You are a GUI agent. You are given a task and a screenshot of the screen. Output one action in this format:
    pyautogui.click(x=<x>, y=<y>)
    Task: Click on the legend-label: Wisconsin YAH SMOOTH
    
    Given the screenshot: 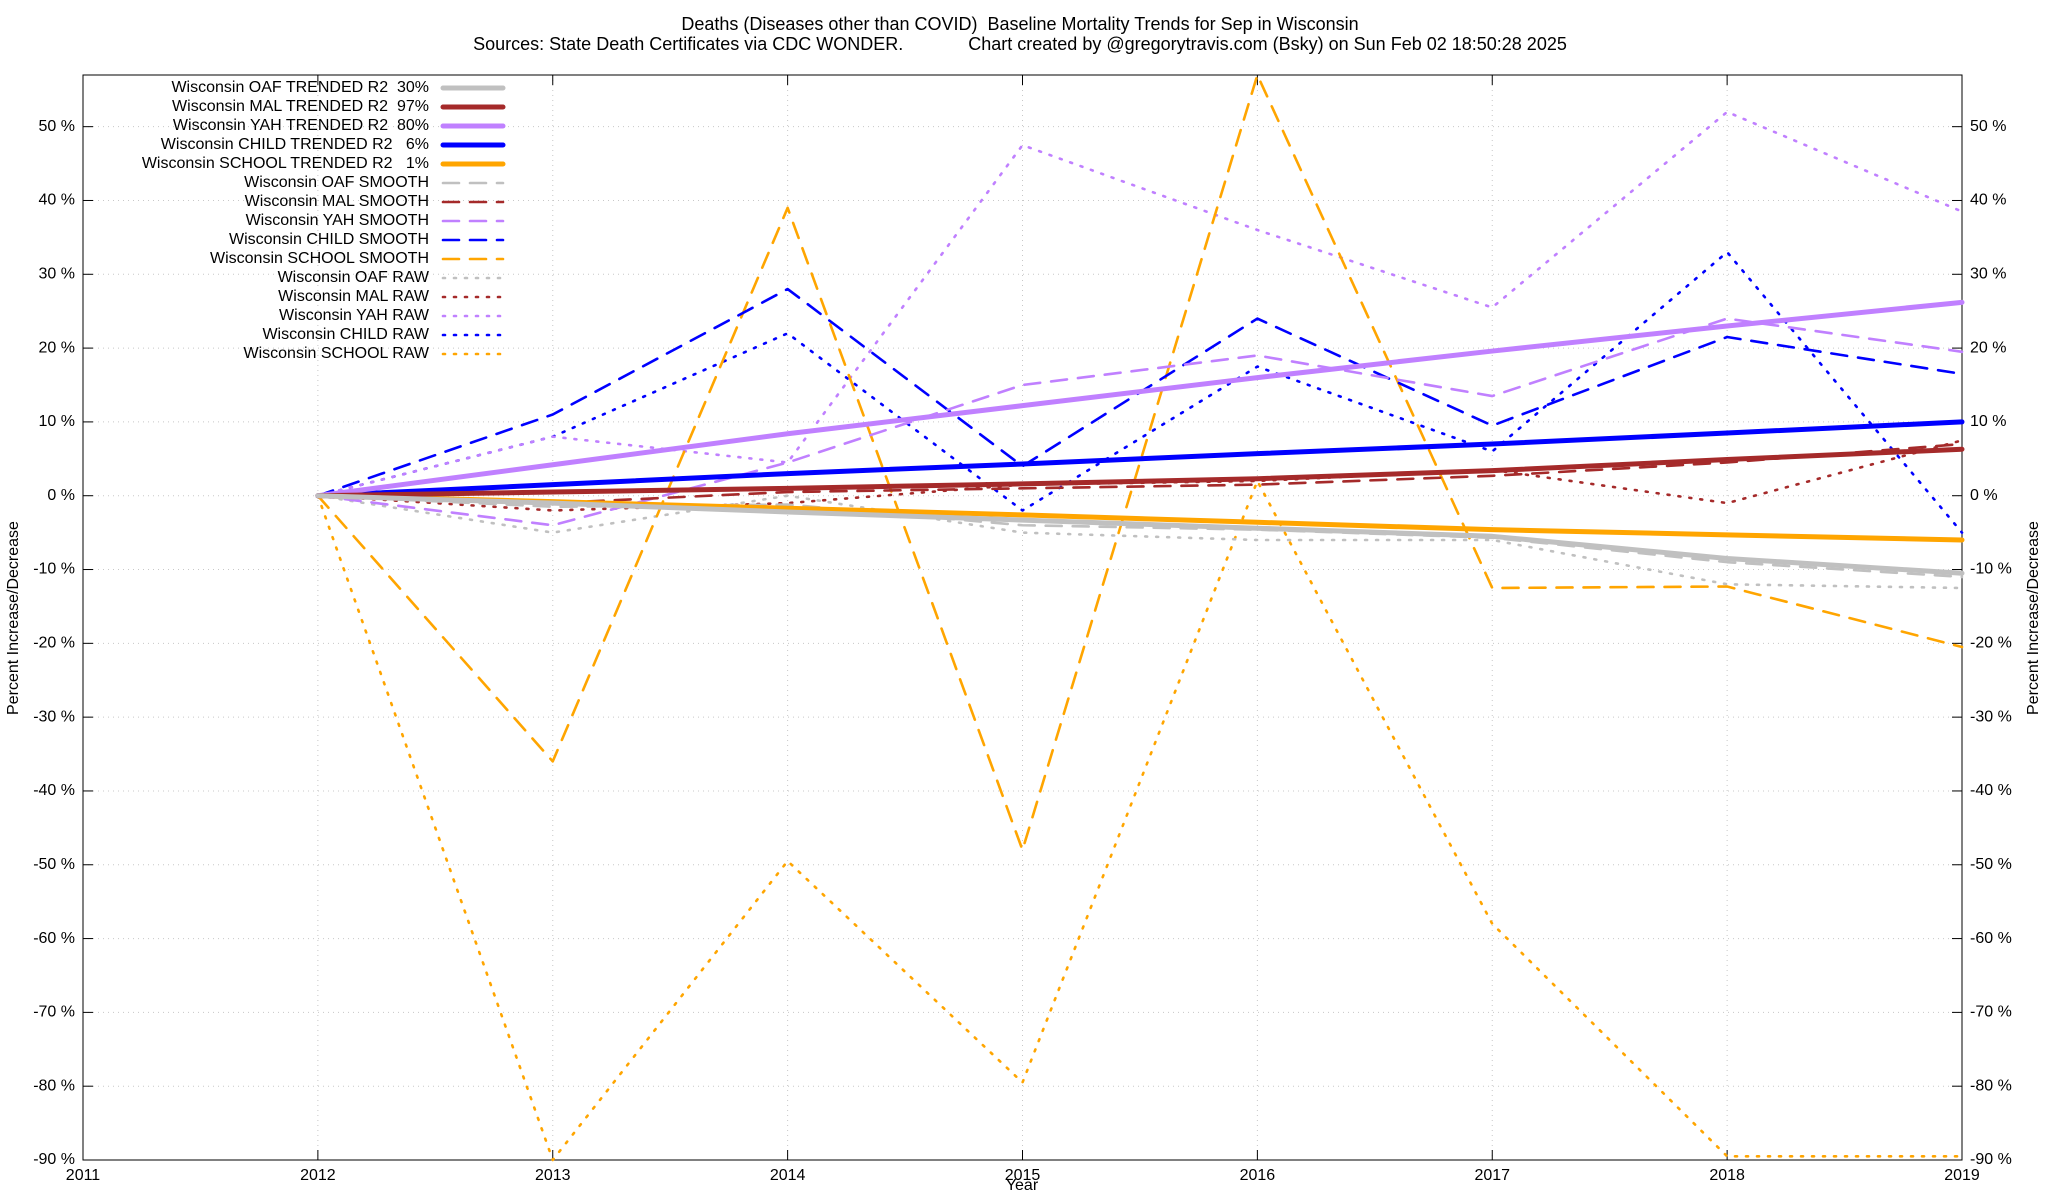 What is the action you would take?
    pyautogui.click(x=337, y=220)
    